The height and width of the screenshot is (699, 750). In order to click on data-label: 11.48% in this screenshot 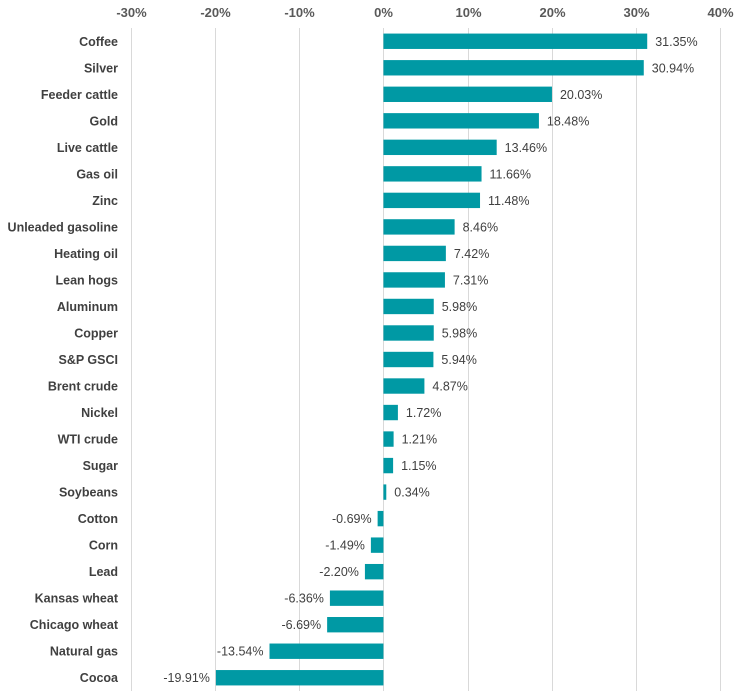, I will do `click(508, 201)`.